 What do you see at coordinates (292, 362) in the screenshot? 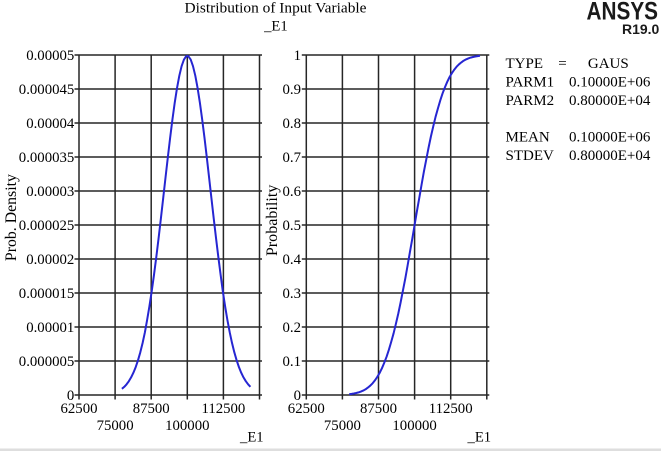
I see `svg-text: 0.1` at bounding box center [292, 362].